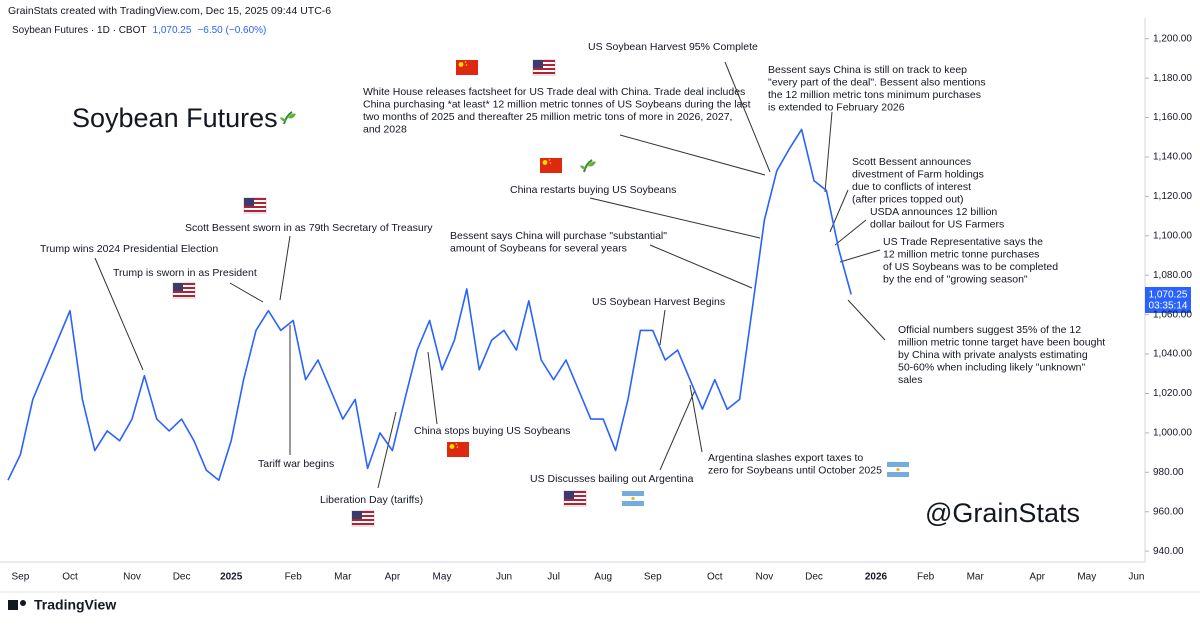 This screenshot has height=627, width=1200. What do you see at coordinates (371, 500) in the screenshot?
I see `annotation-line: Liberation Day (tariffs)` at bounding box center [371, 500].